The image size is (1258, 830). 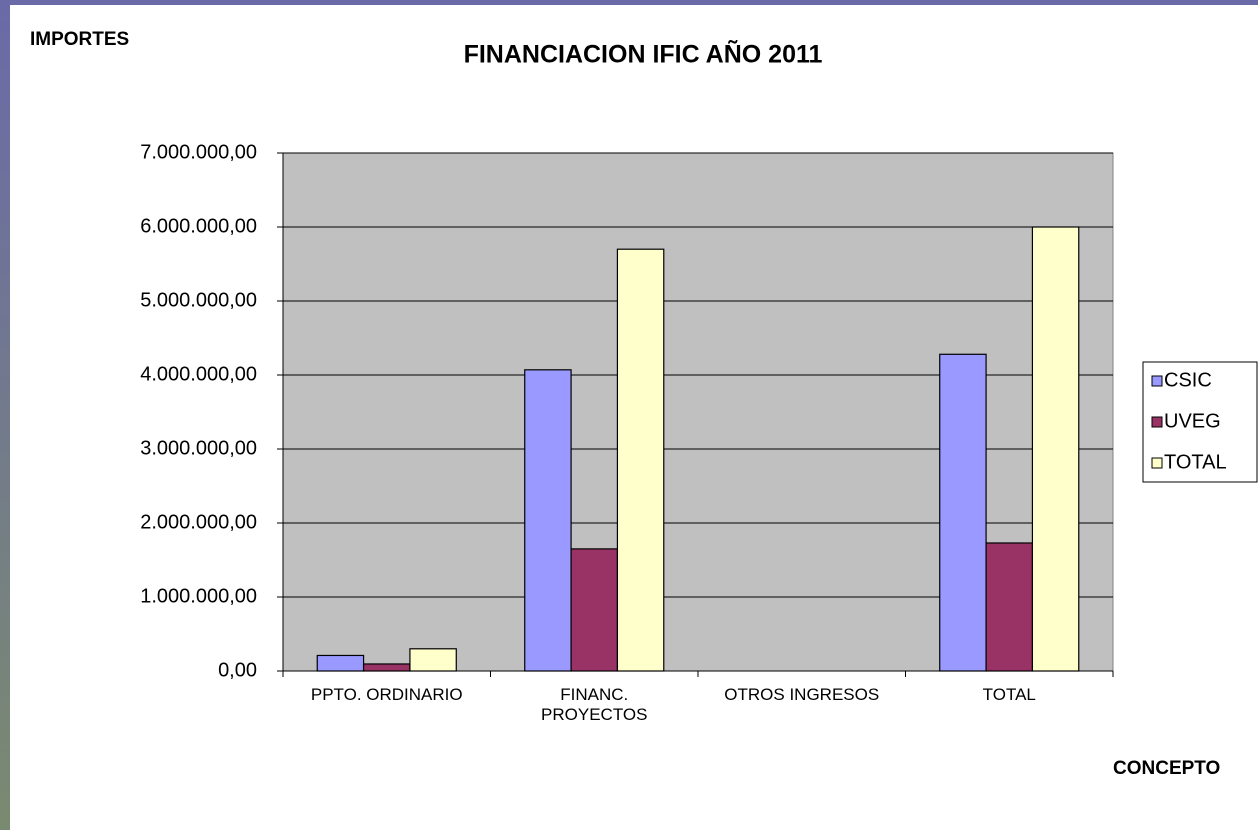 I want to click on y-tick-label: 2.000.000,00, so click(x=198, y=522).